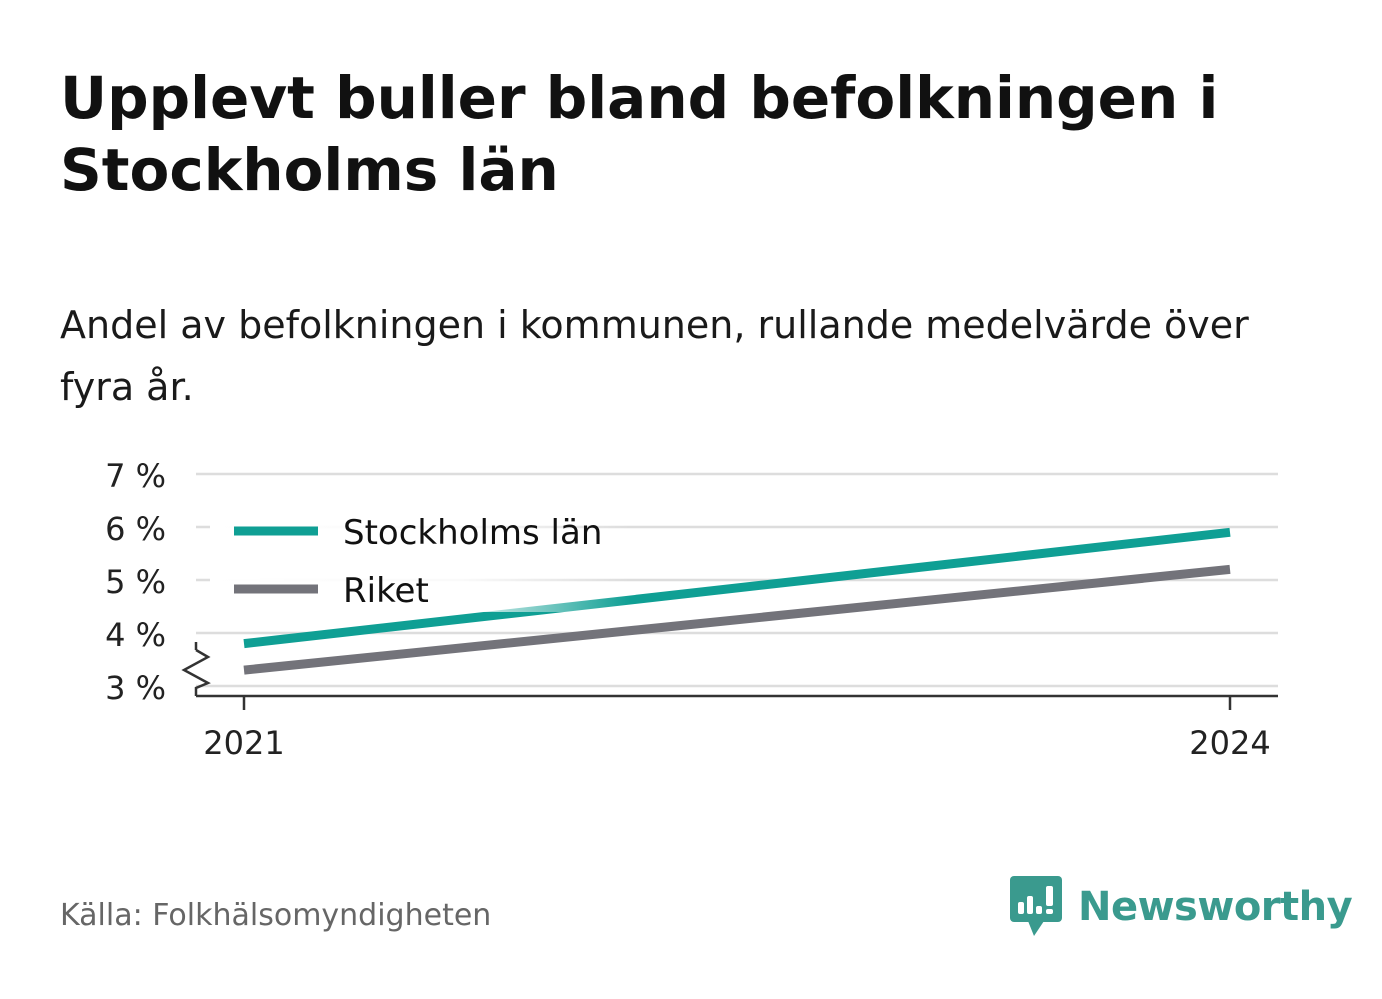 The height and width of the screenshot is (999, 1382). I want to click on x-axis-tick-labels: 2021 2024, so click(736, 743).